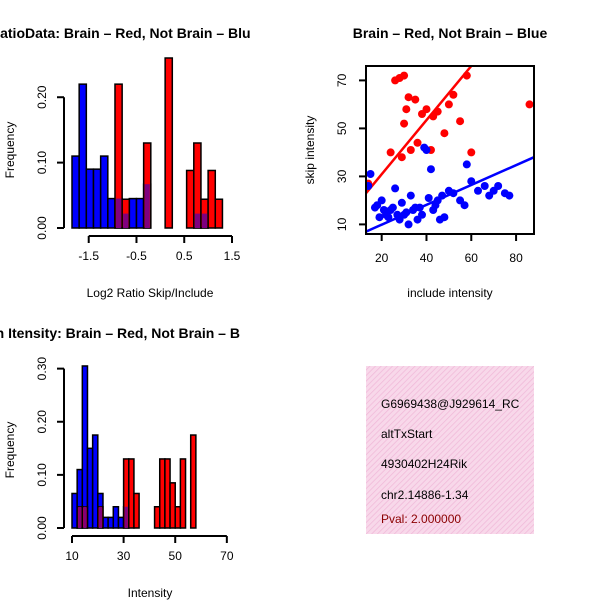 The width and height of the screenshot is (600, 600). I want to click on intensity-histogram-x-tick-label: 30, so click(124, 556).